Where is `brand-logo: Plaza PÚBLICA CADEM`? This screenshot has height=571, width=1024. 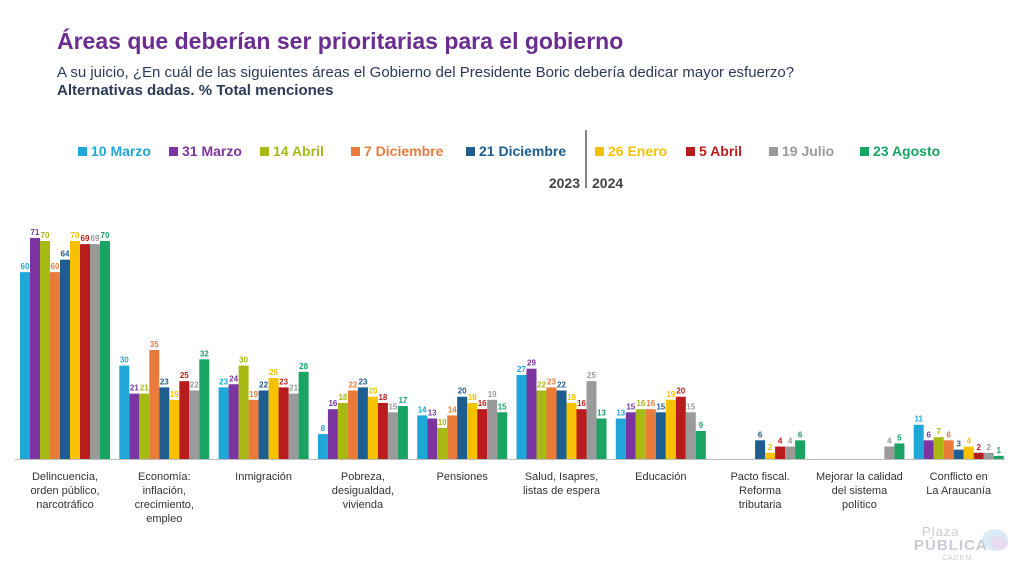
brand-logo: Plaza PÚBLICA CADEM is located at coordinates (964, 545).